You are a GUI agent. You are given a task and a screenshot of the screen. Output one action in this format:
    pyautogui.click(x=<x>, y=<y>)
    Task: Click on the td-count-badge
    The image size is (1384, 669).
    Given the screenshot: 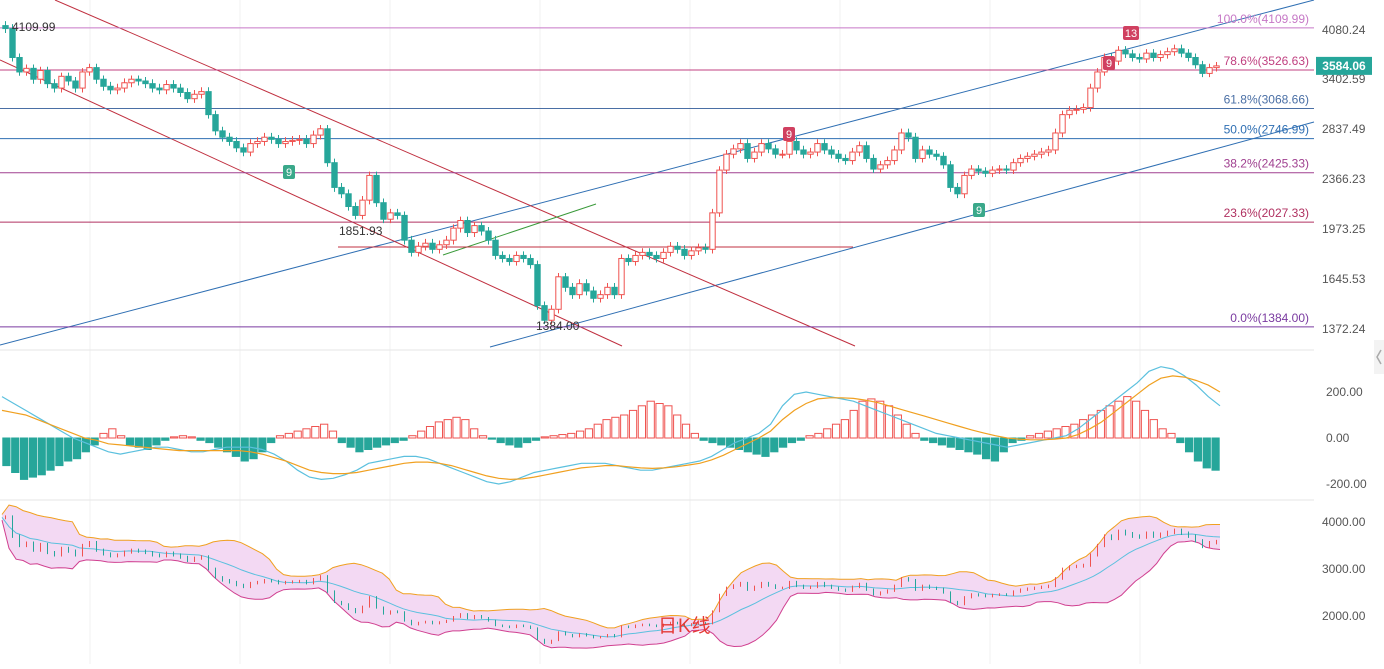 What is the action you would take?
    pyautogui.click(x=979, y=210)
    